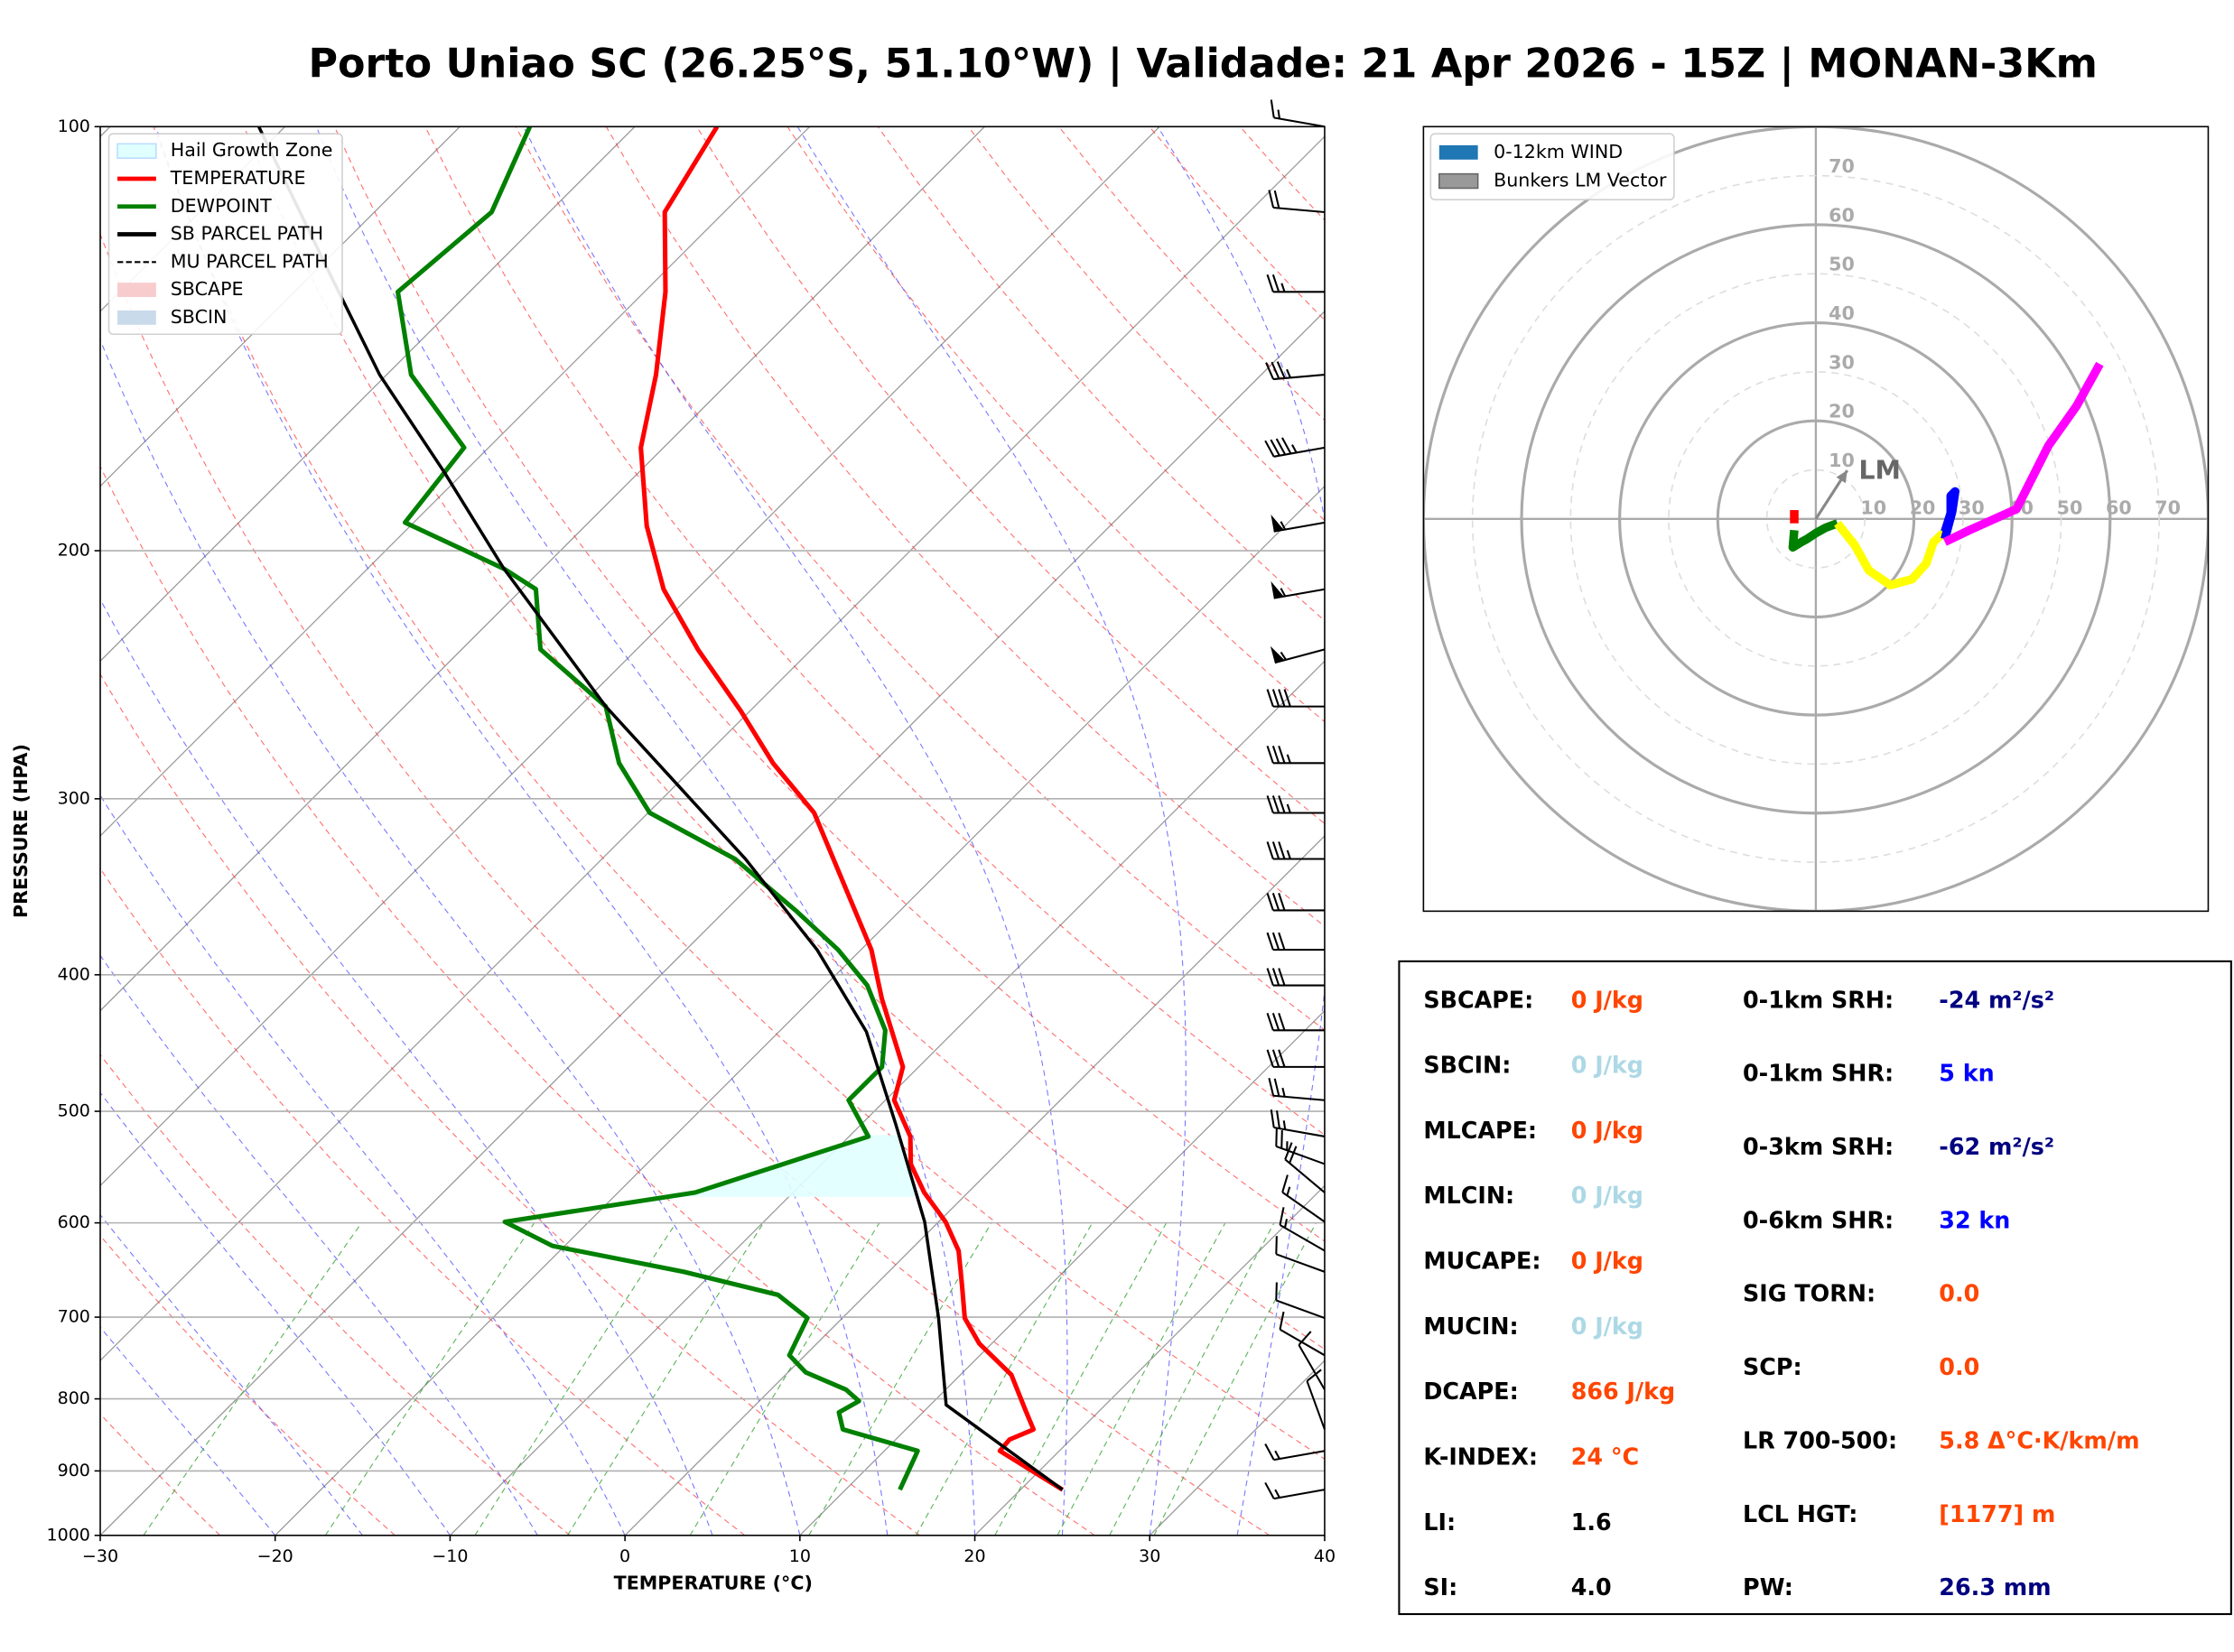  What do you see at coordinates (2119, 508) in the screenshot?
I see `ring-label: 60` at bounding box center [2119, 508].